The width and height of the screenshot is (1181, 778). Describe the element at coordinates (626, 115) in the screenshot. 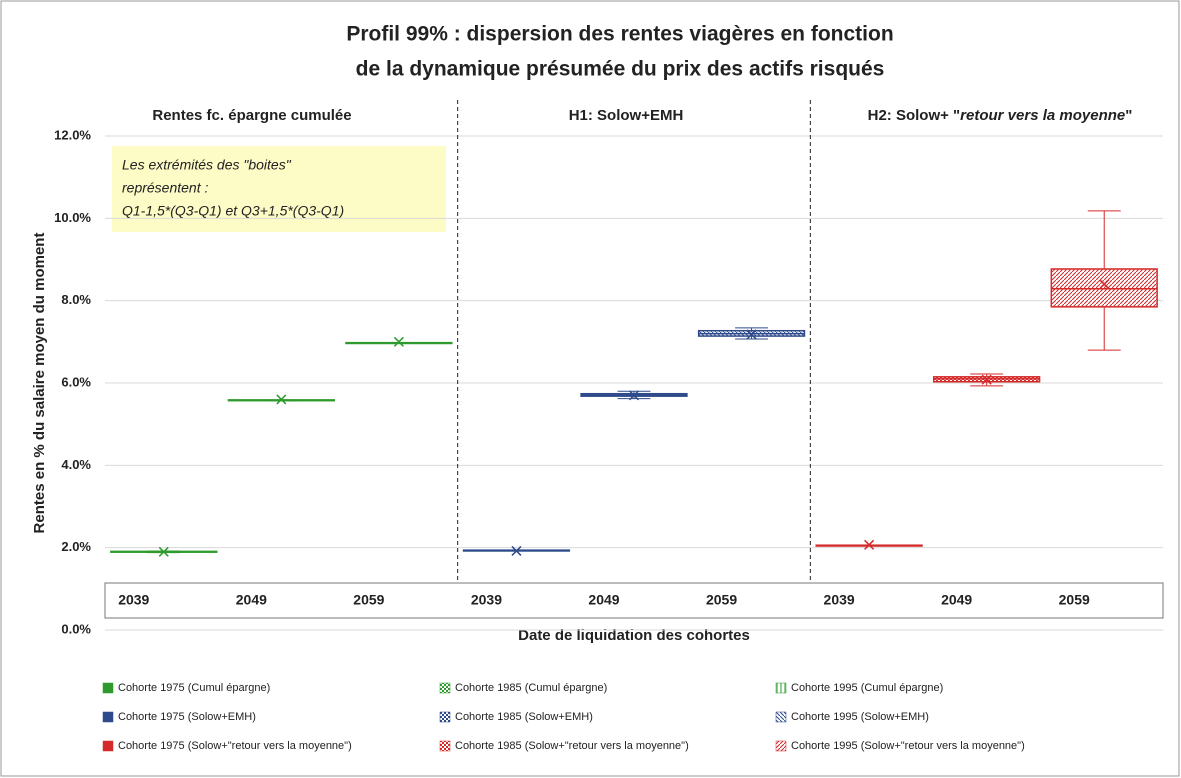

I see `section-header: H1: Solow+EMH` at that location.